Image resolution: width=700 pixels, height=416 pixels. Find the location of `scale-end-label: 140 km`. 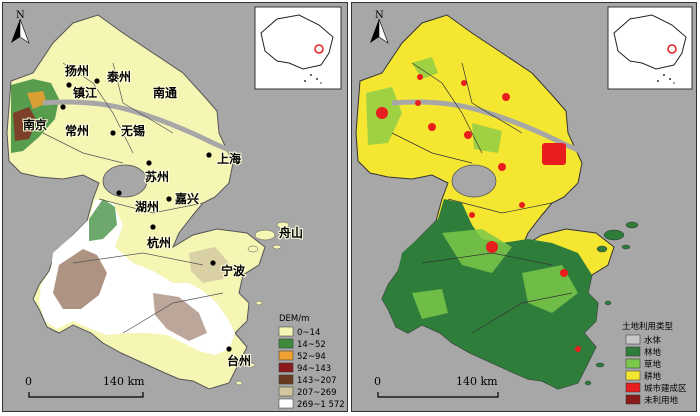

scale-end-label: 140 km is located at coordinates (124, 381).